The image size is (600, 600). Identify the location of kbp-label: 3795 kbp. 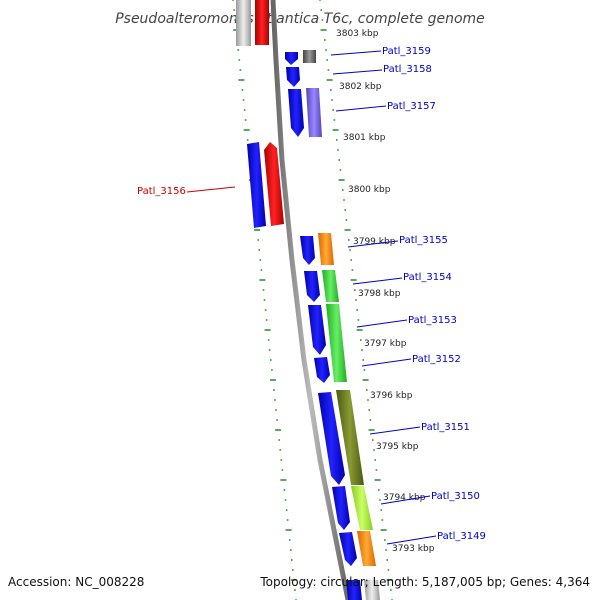
(397, 447).